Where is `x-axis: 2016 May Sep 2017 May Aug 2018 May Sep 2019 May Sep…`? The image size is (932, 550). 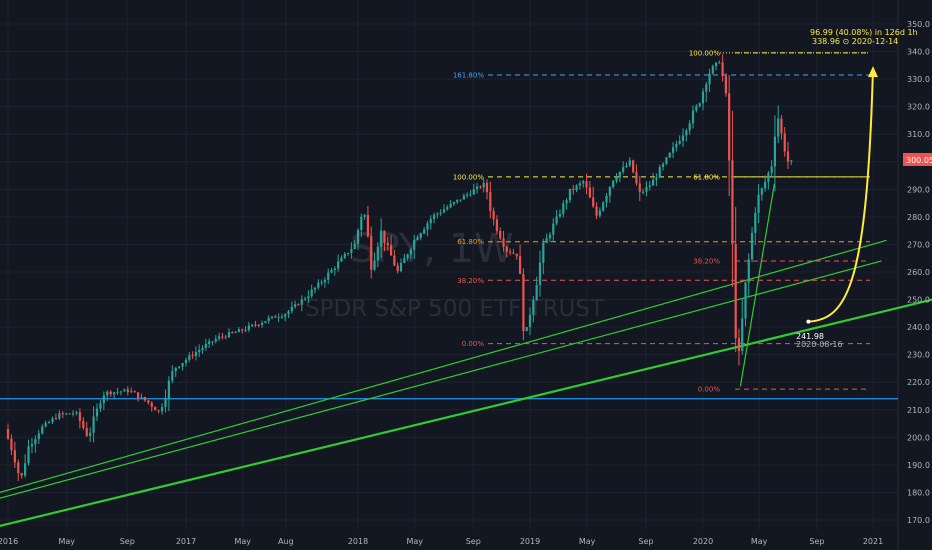 x-axis: 2016 May Sep 2017 May Aug 2018 May Sep 2019 May Sep… is located at coordinates (441, 541).